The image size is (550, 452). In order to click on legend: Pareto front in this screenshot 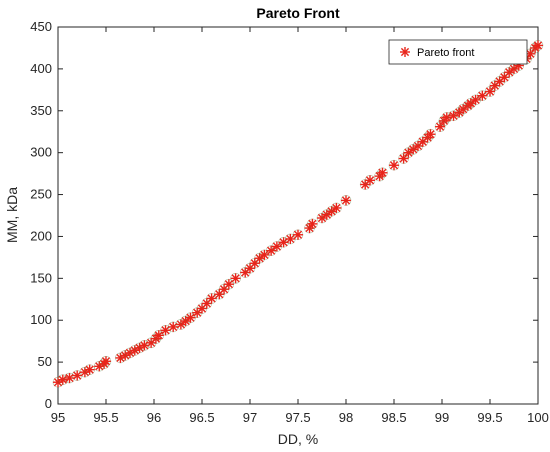, I will do `click(458, 52)`.